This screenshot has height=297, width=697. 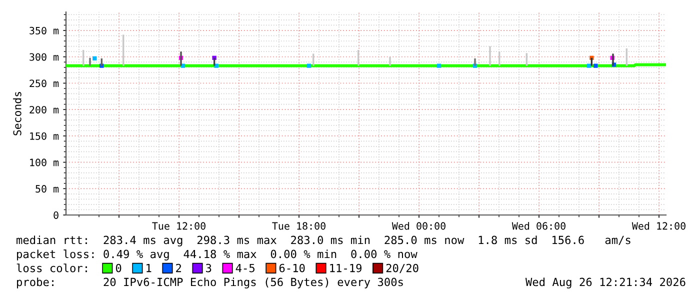 What do you see at coordinates (245, 268) in the screenshot?
I see `legend-label: 4-5` at bounding box center [245, 268].